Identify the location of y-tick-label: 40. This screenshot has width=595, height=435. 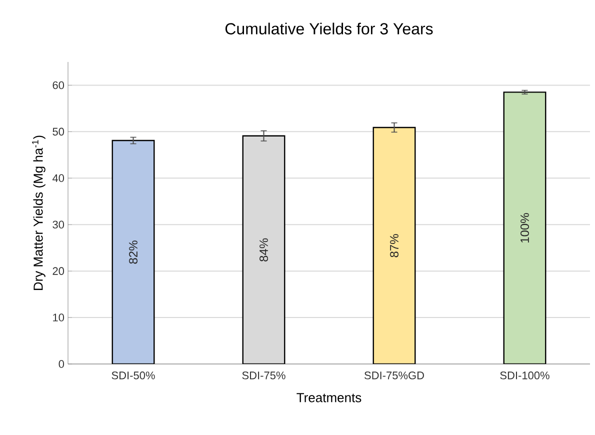
(58, 178).